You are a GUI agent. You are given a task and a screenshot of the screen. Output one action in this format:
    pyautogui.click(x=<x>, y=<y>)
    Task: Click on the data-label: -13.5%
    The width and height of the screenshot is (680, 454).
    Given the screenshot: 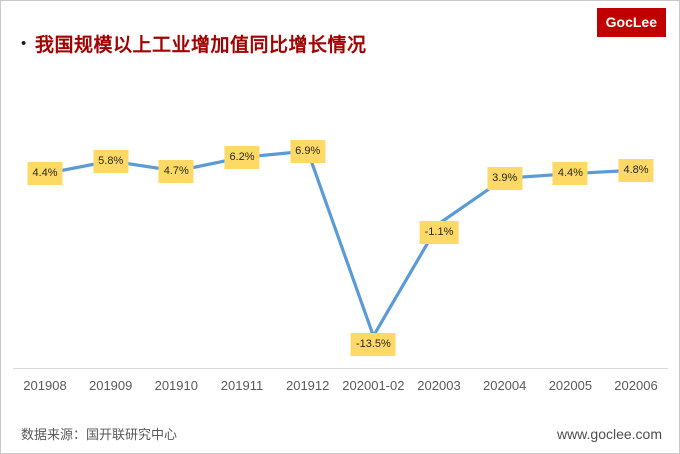 What is the action you would take?
    pyautogui.click(x=373, y=344)
    